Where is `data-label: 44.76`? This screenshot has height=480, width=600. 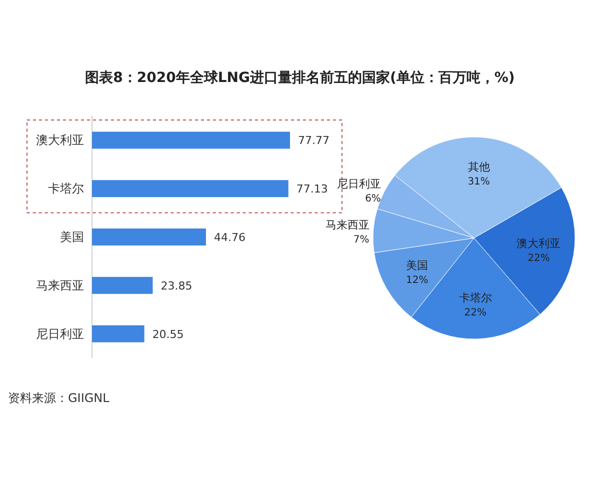
data-label: 44.76 is located at coordinates (230, 237).